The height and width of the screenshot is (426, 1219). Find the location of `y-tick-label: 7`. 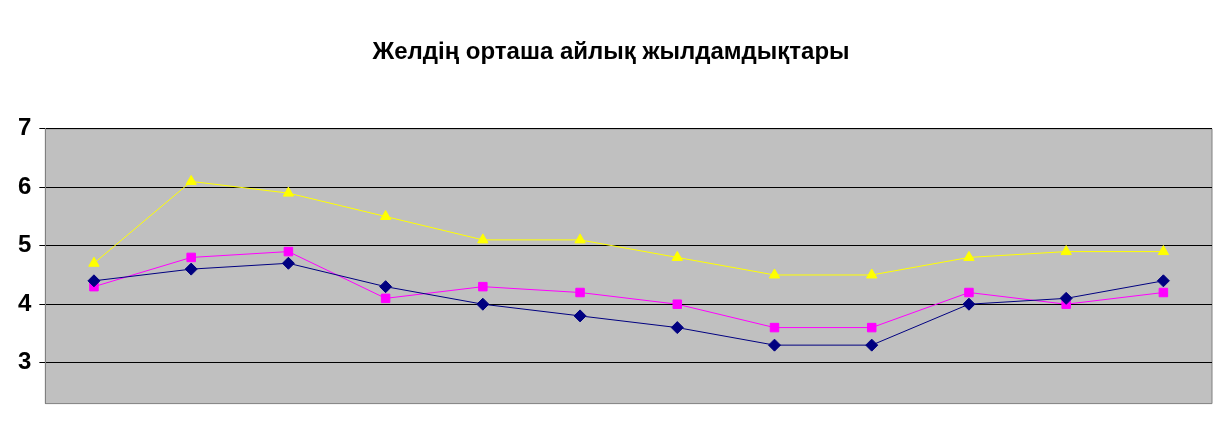

y-tick-label: 7 is located at coordinates (24, 127).